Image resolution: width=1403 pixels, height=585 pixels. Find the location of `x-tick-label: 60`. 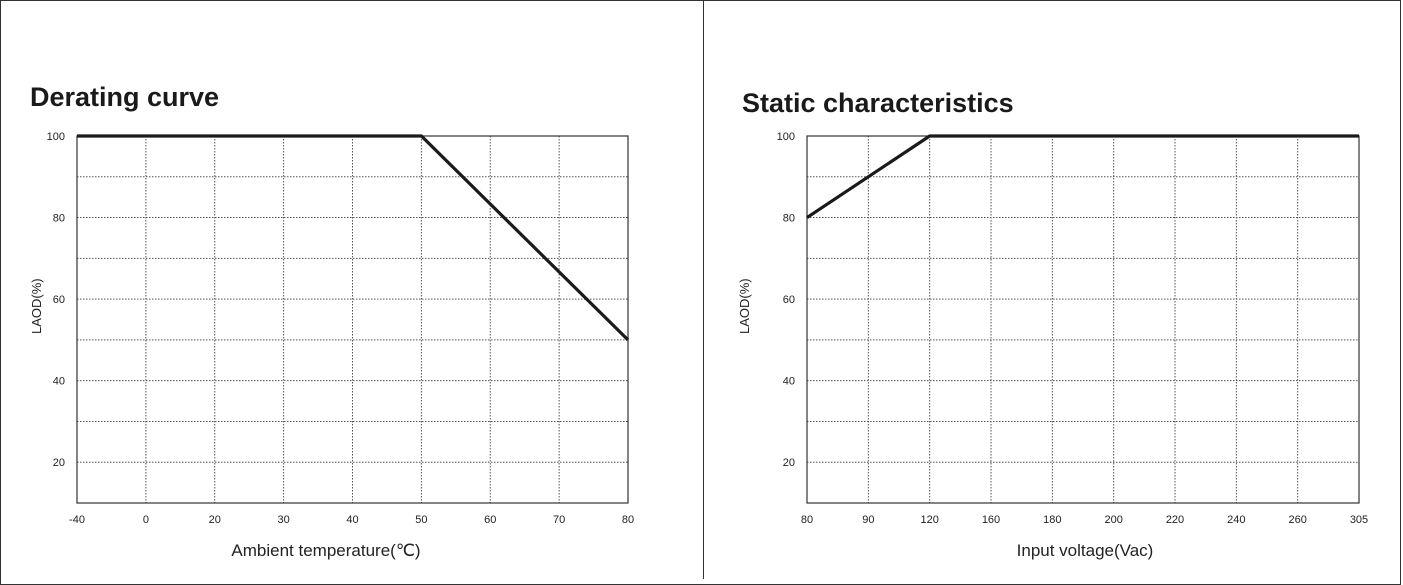

x-tick-label: 60 is located at coordinates (490, 520).